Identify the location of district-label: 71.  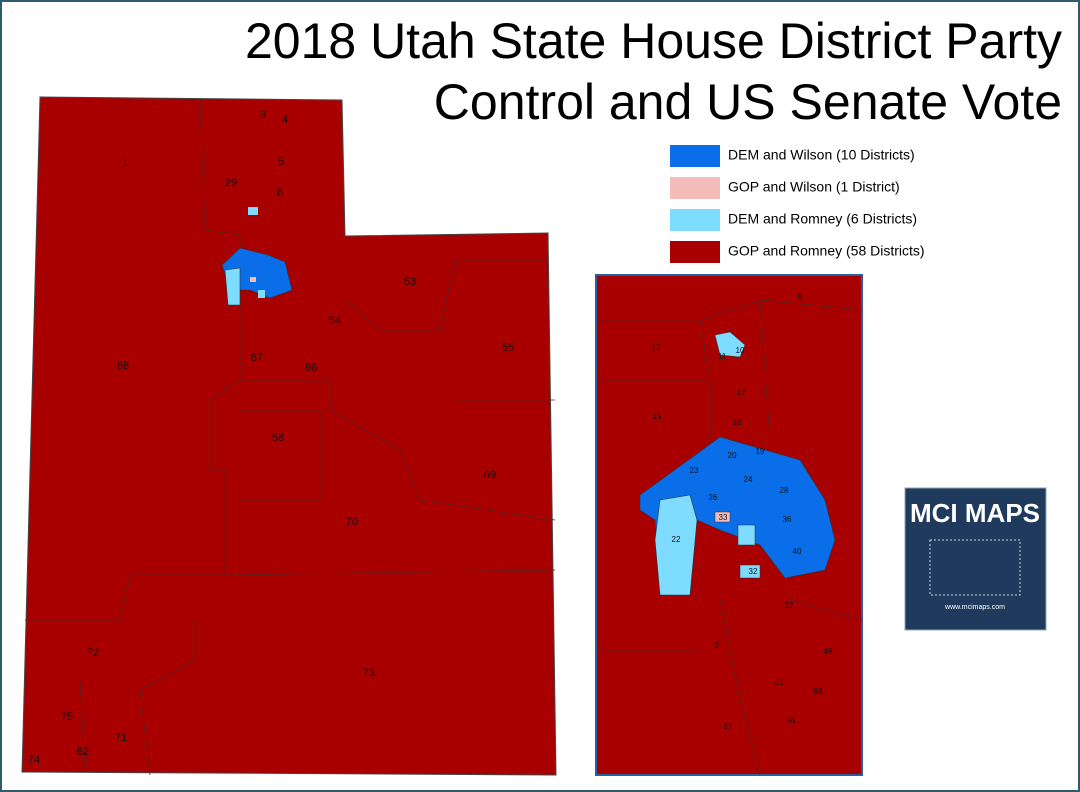
(121, 738).